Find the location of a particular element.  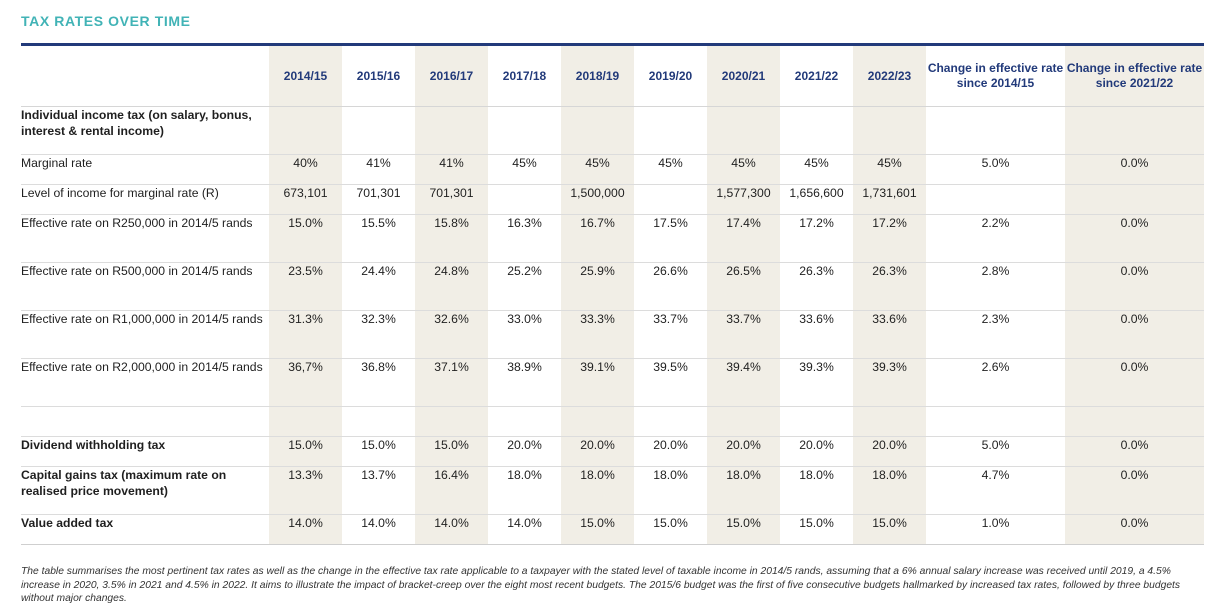

table-cell: 2.3% is located at coordinates (995, 334).